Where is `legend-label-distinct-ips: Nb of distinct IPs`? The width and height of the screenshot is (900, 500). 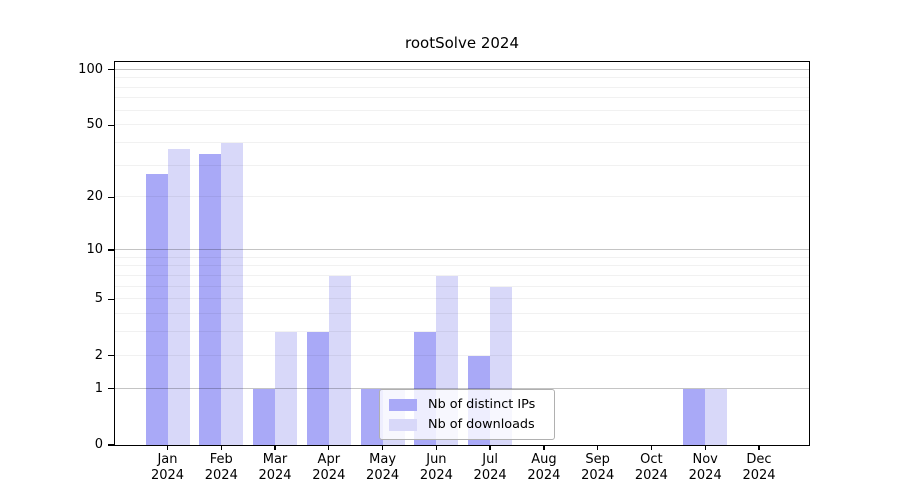 legend-label-distinct-ips: Nb of distinct IPs is located at coordinates (482, 404).